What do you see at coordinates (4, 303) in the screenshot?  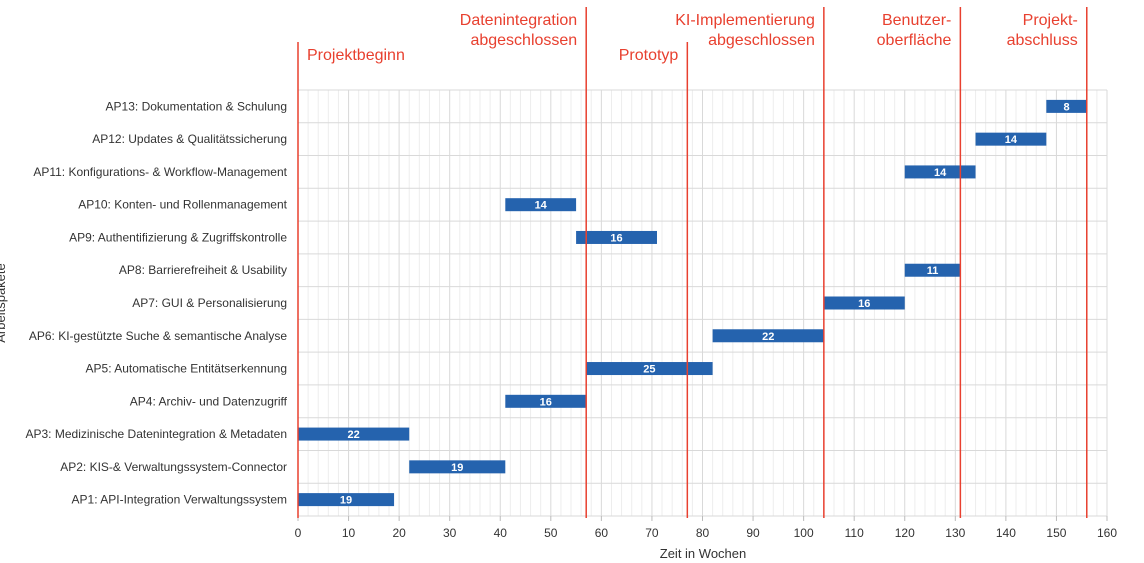 I see `y-axis-title: Arbeitspakete` at bounding box center [4, 303].